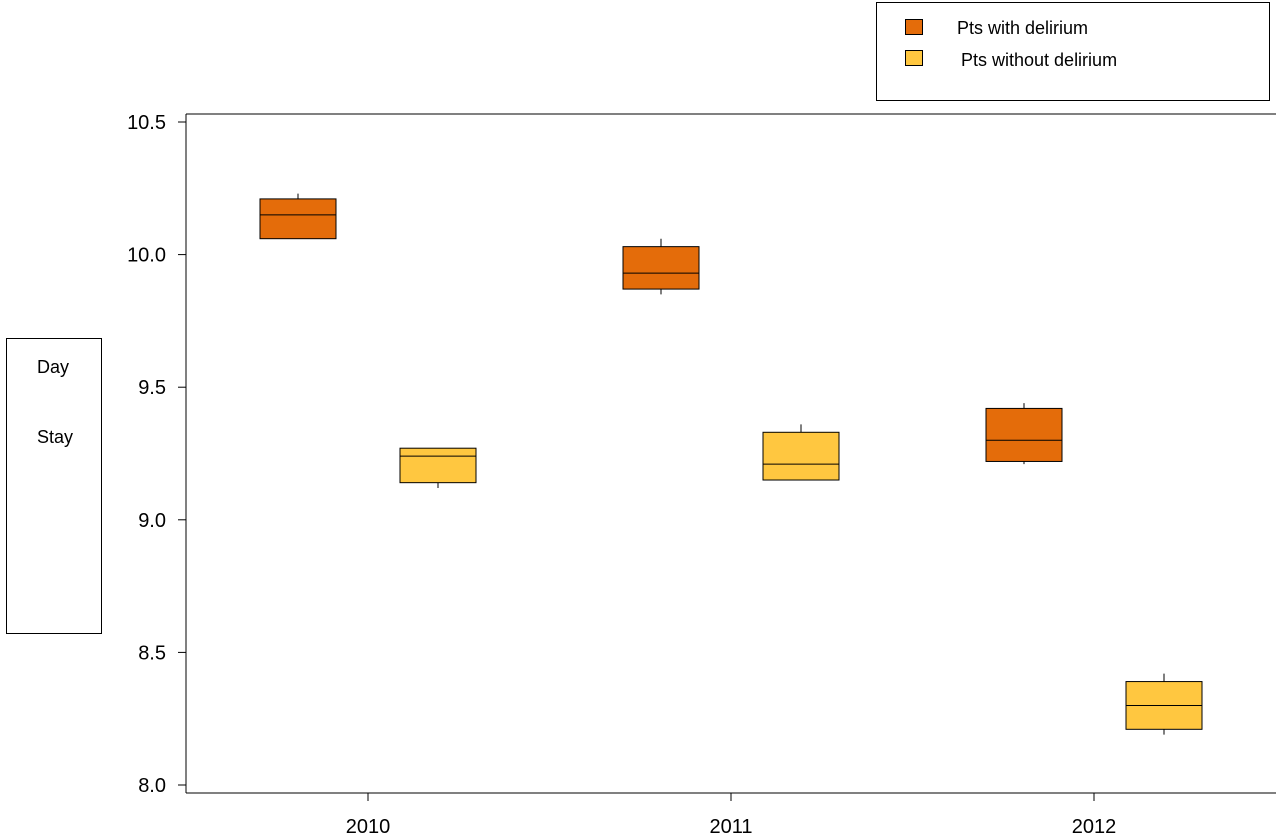 The image size is (1276, 840). Describe the element at coordinates (152, 521) in the screenshot. I see `y-tick-label: 9.0` at that location.